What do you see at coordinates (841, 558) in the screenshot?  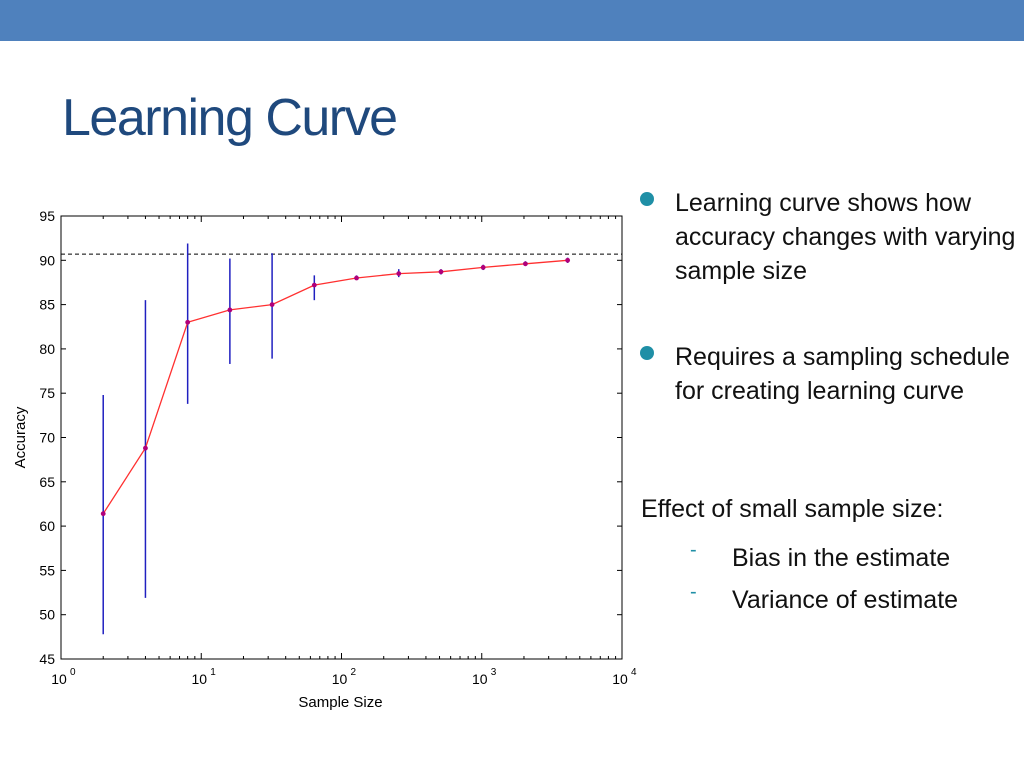 I see `sub-bullet-text: Bias in the estimate` at bounding box center [841, 558].